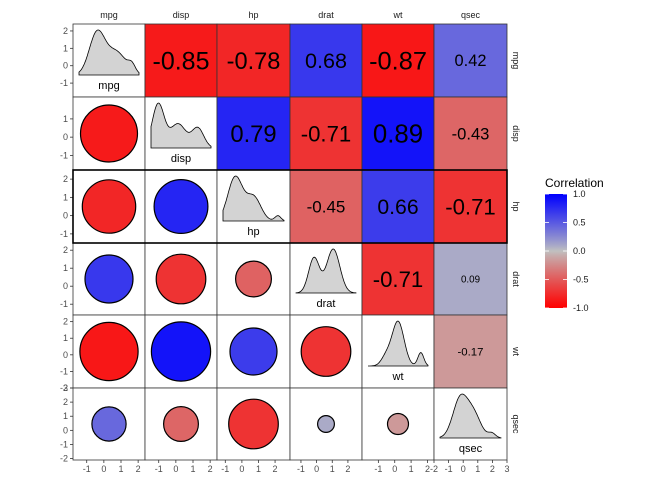 The height and width of the screenshot is (485, 672). Describe the element at coordinates (427, 469) in the screenshot. I see `x-tick-label-wt: 2` at that location.